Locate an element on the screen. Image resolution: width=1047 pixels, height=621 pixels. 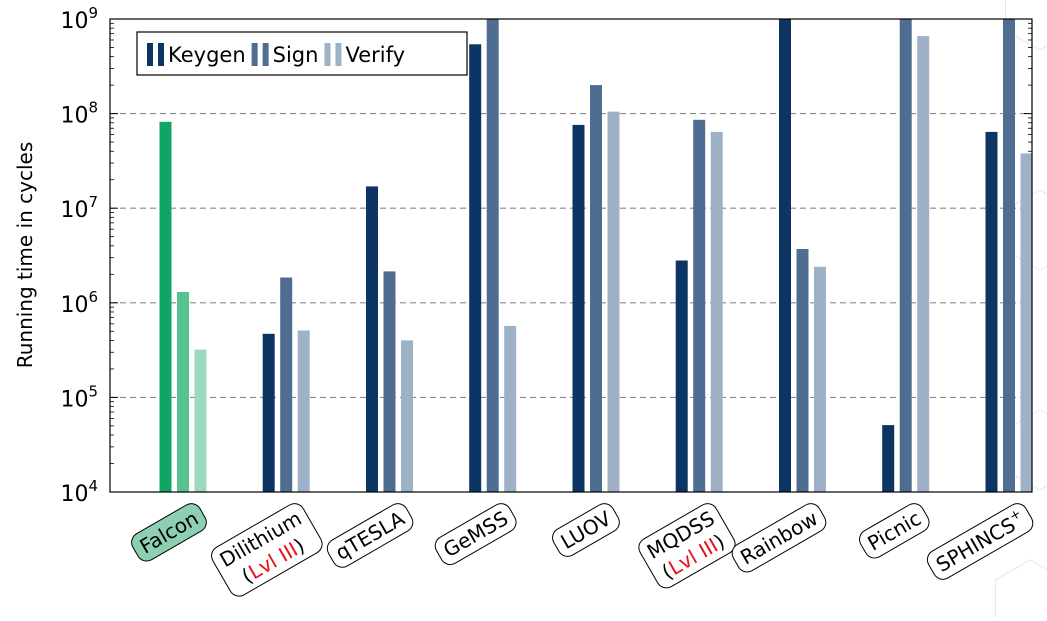
x-category-label: Falcon is located at coordinates (169, 532).